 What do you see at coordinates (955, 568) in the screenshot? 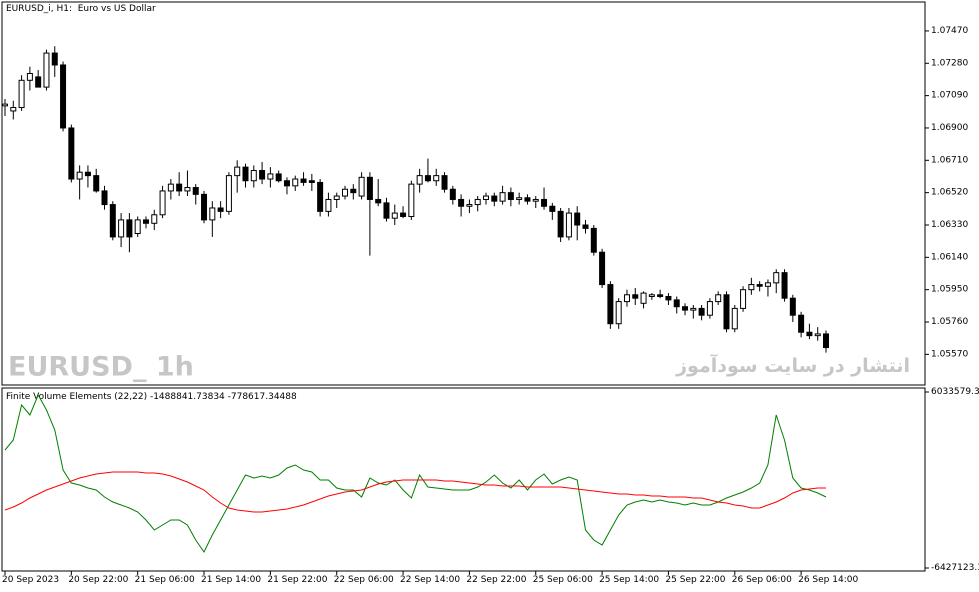
I see `y-tick-label: -6427123.32` at bounding box center [955, 568].